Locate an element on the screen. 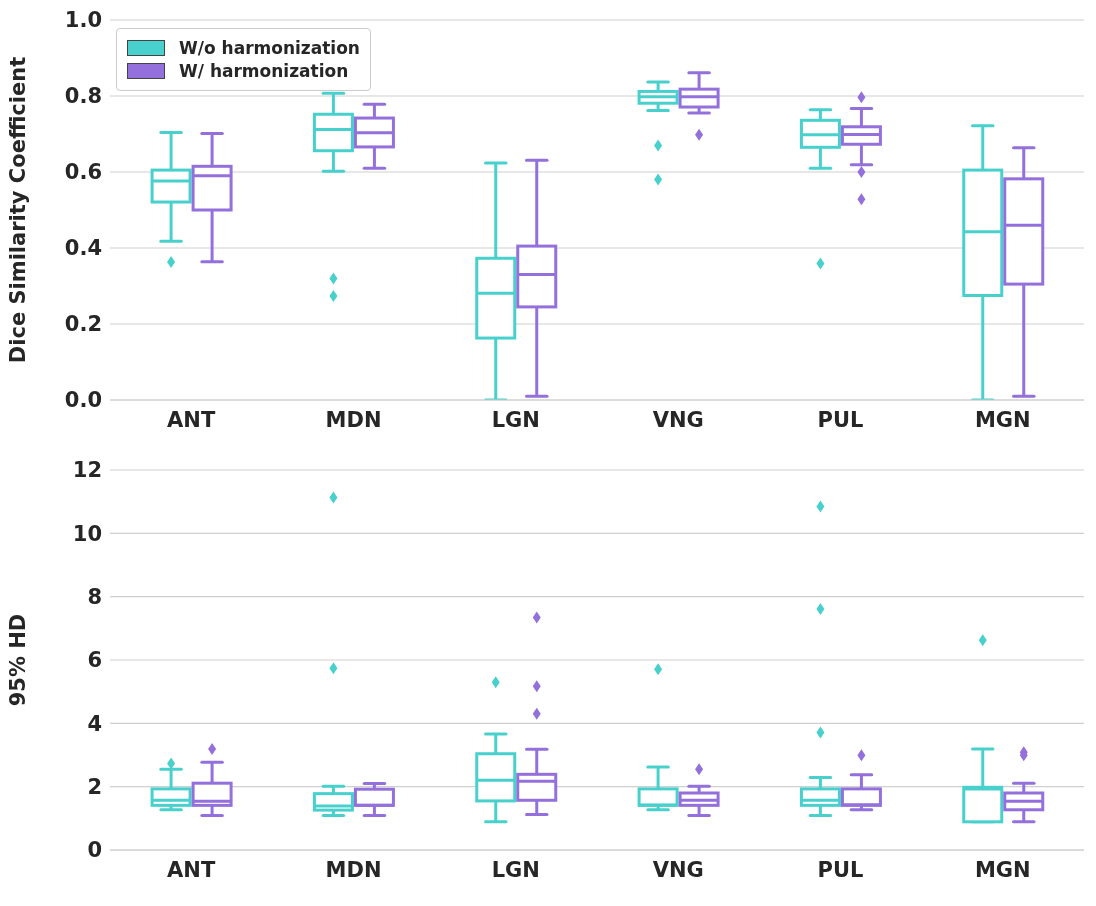 The height and width of the screenshot is (906, 1096). y-tick-label: 0.0 is located at coordinates (83, 400).